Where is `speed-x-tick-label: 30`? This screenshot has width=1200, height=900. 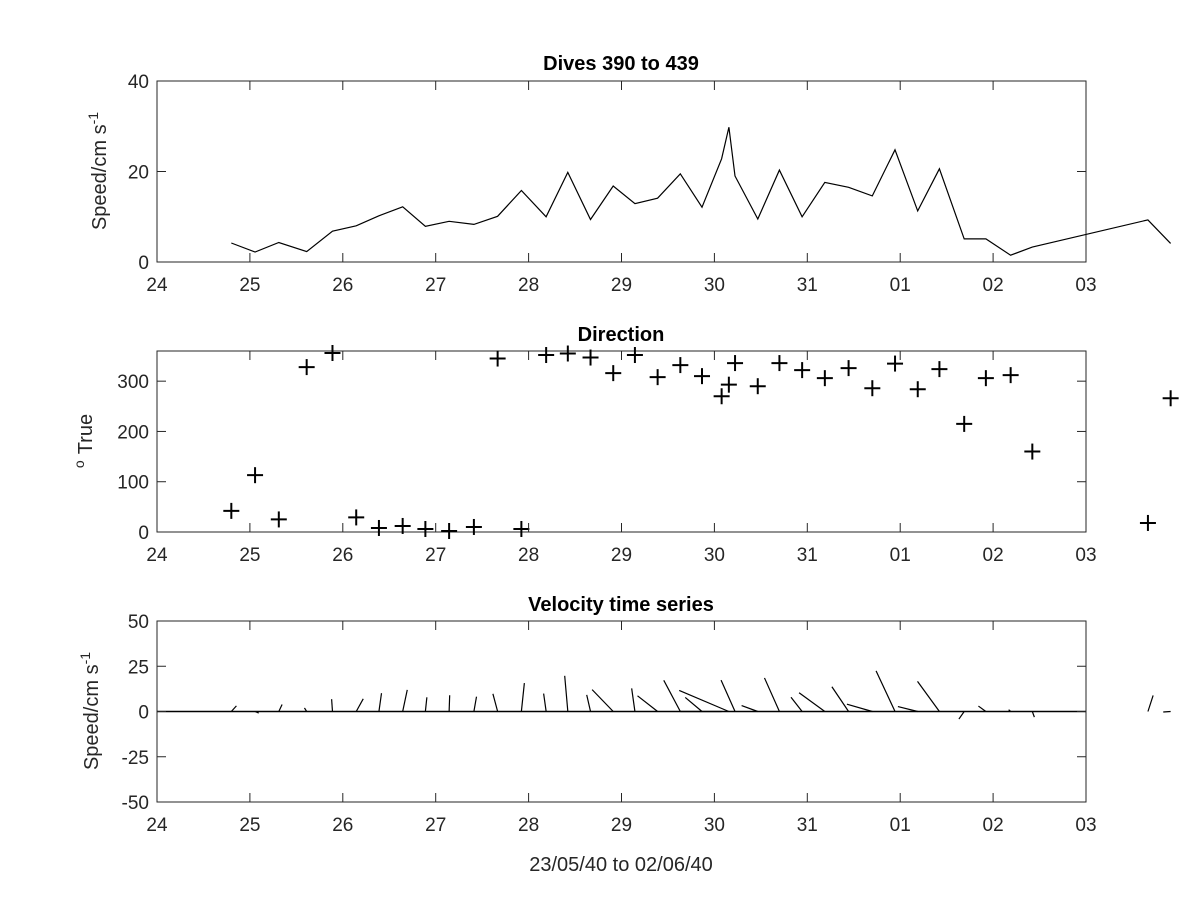
speed-x-tick-label: 30 is located at coordinates (714, 285).